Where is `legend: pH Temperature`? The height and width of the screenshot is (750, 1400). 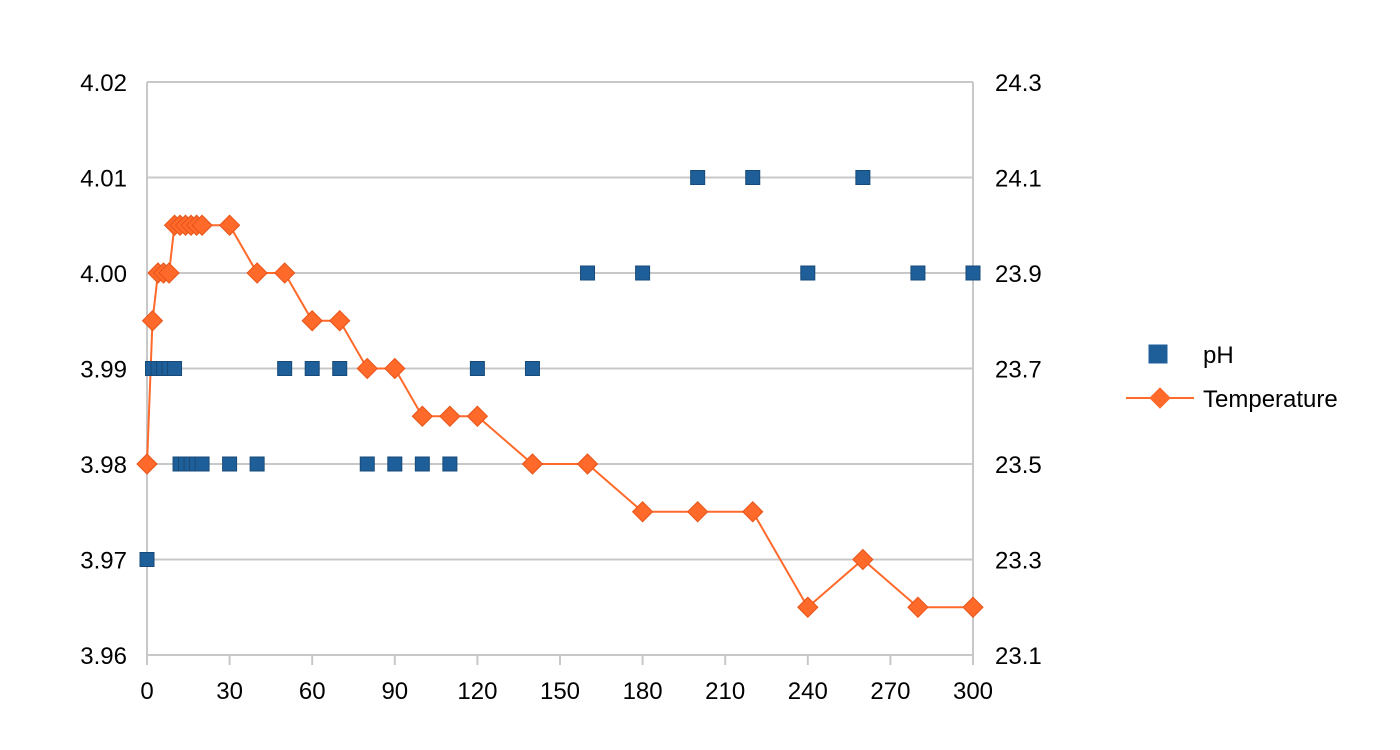 legend: pH Temperature is located at coordinates (1232, 377).